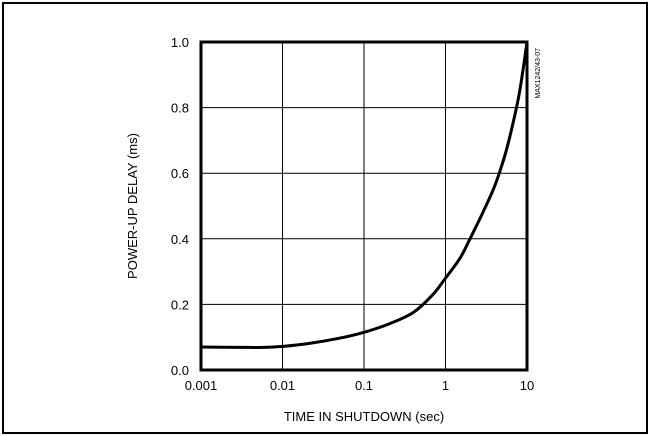 The width and height of the screenshot is (652, 436). What do you see at coordinates (132, 206) in the screenshot?
I see `y-axis-label: POWER-UP DELAY (ms)` at bounding box center [132, 206].